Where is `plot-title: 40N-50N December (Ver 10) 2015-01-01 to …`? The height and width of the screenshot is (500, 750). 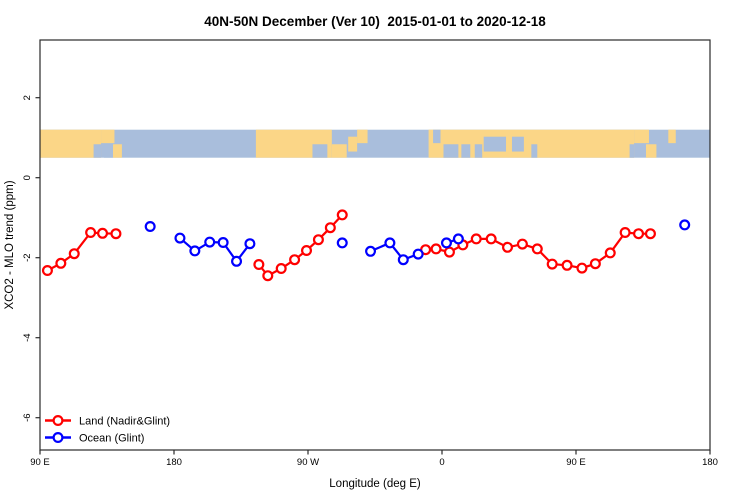 plot-title: 40N-50N December (Ver 10) 2015-01-01 to … is located at coordinates (375, 21).